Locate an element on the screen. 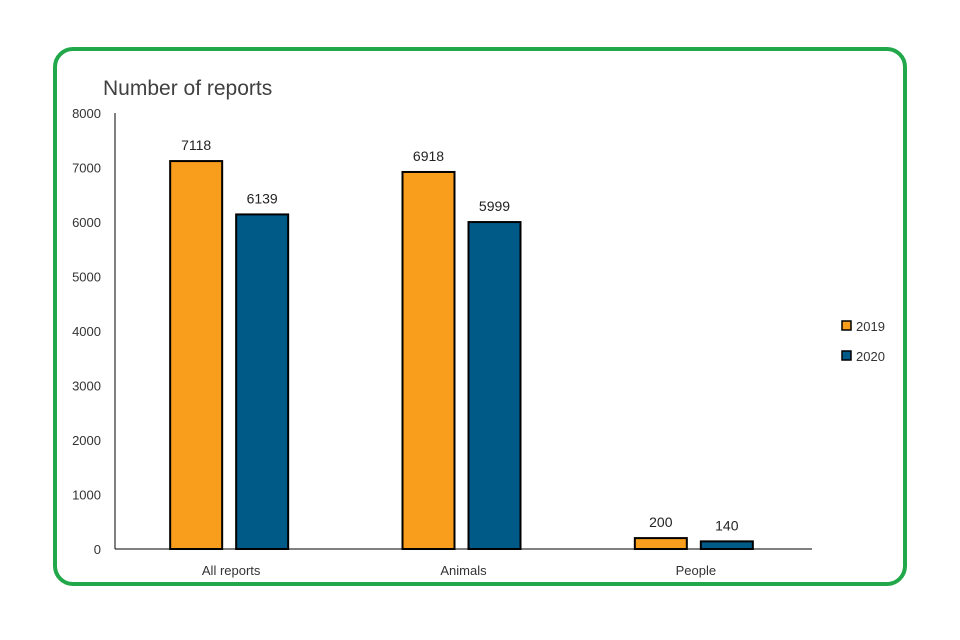 This screenshot has height=640, width=960. data-label: 200 is located at coordinates (661, 522).